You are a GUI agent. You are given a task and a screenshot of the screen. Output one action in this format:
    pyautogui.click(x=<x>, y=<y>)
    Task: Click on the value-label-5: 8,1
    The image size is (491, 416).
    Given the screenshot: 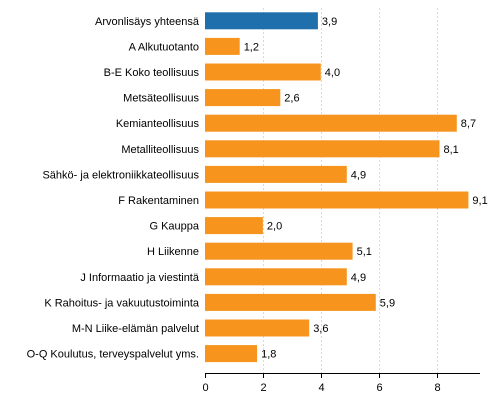 What is the action you would take?
    pyautogui.click(x=451, y=150)
    